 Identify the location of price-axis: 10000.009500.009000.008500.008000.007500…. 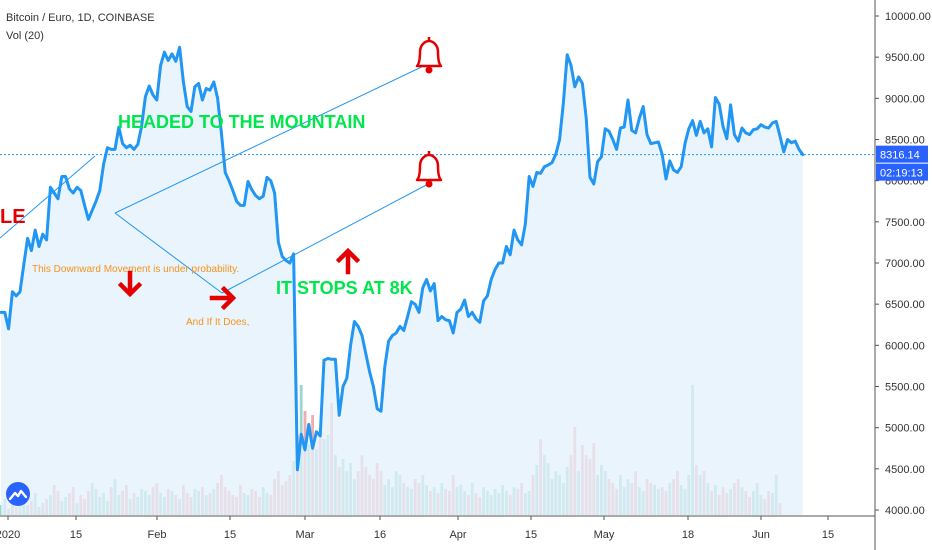
(903, 275).